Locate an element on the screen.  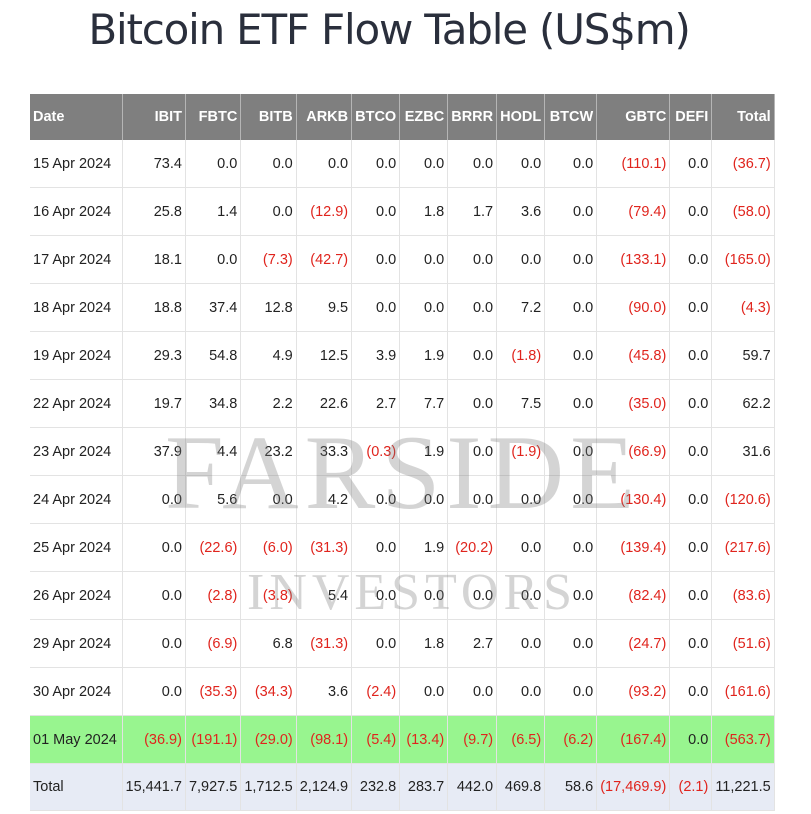
cell-bitb: 23.2 is located at coordinates (268, 451).